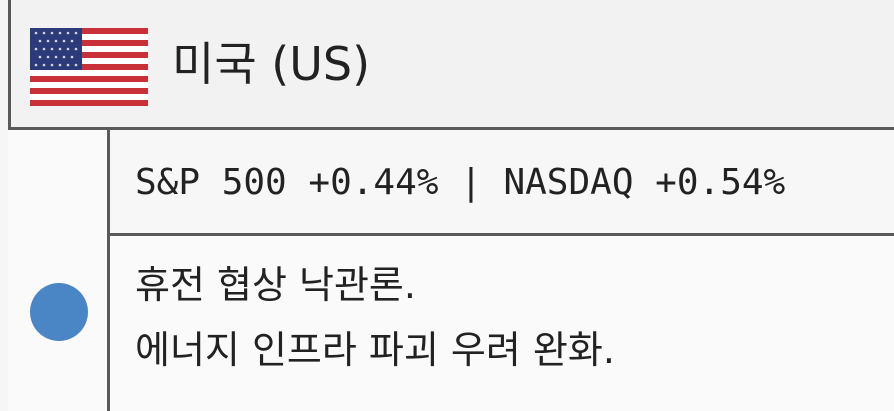  What do you see at coordinates (89, 67) in the screenshot?
I see `us-flag` at bounding box center [89, 67].